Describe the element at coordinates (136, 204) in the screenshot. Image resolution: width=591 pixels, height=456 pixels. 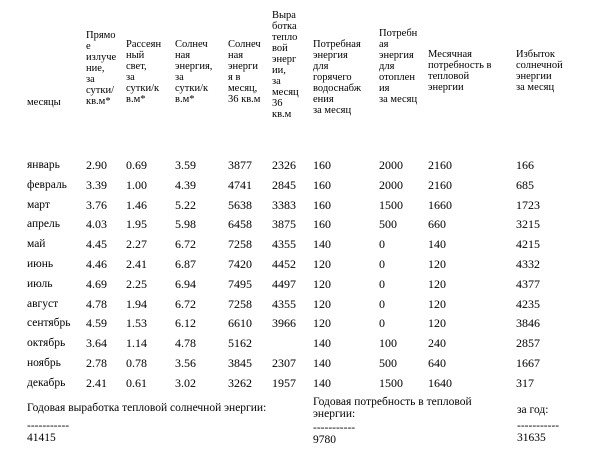
I see `value-cell: 1.46` at that location.